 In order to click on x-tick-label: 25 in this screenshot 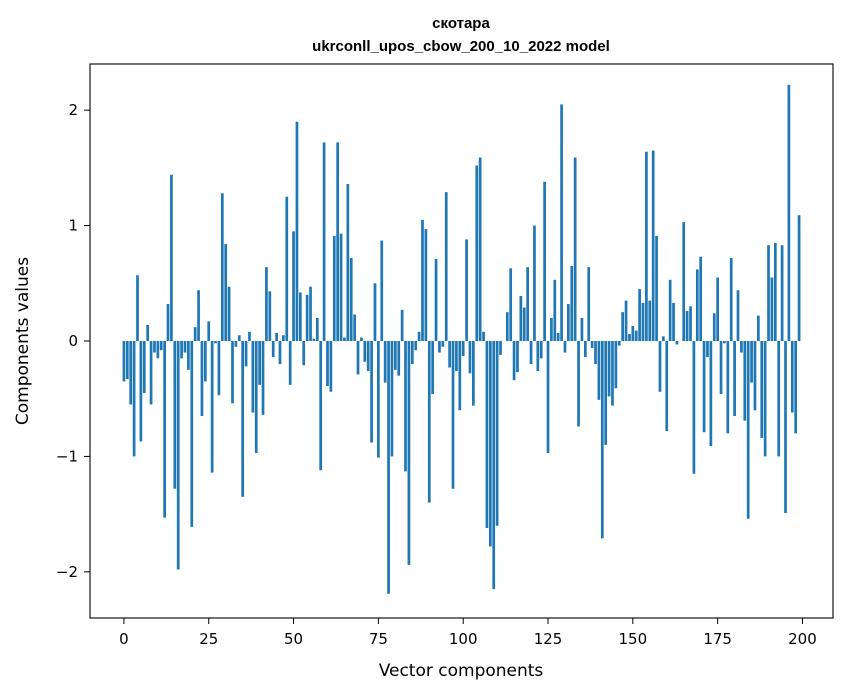, I will do `click(208, 639)`.